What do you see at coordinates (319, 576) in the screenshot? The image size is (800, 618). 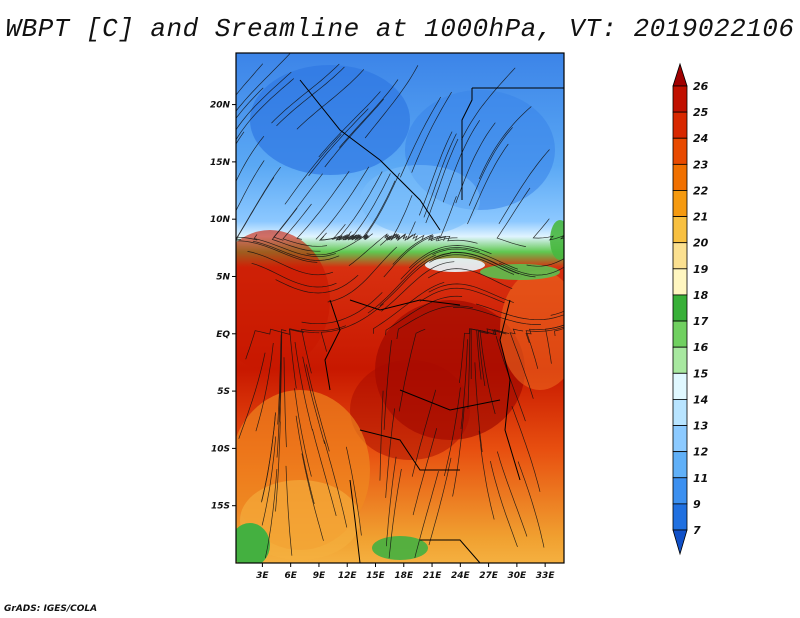 I see `lon-tick-label: 9E` at bounding box center [319, 576].